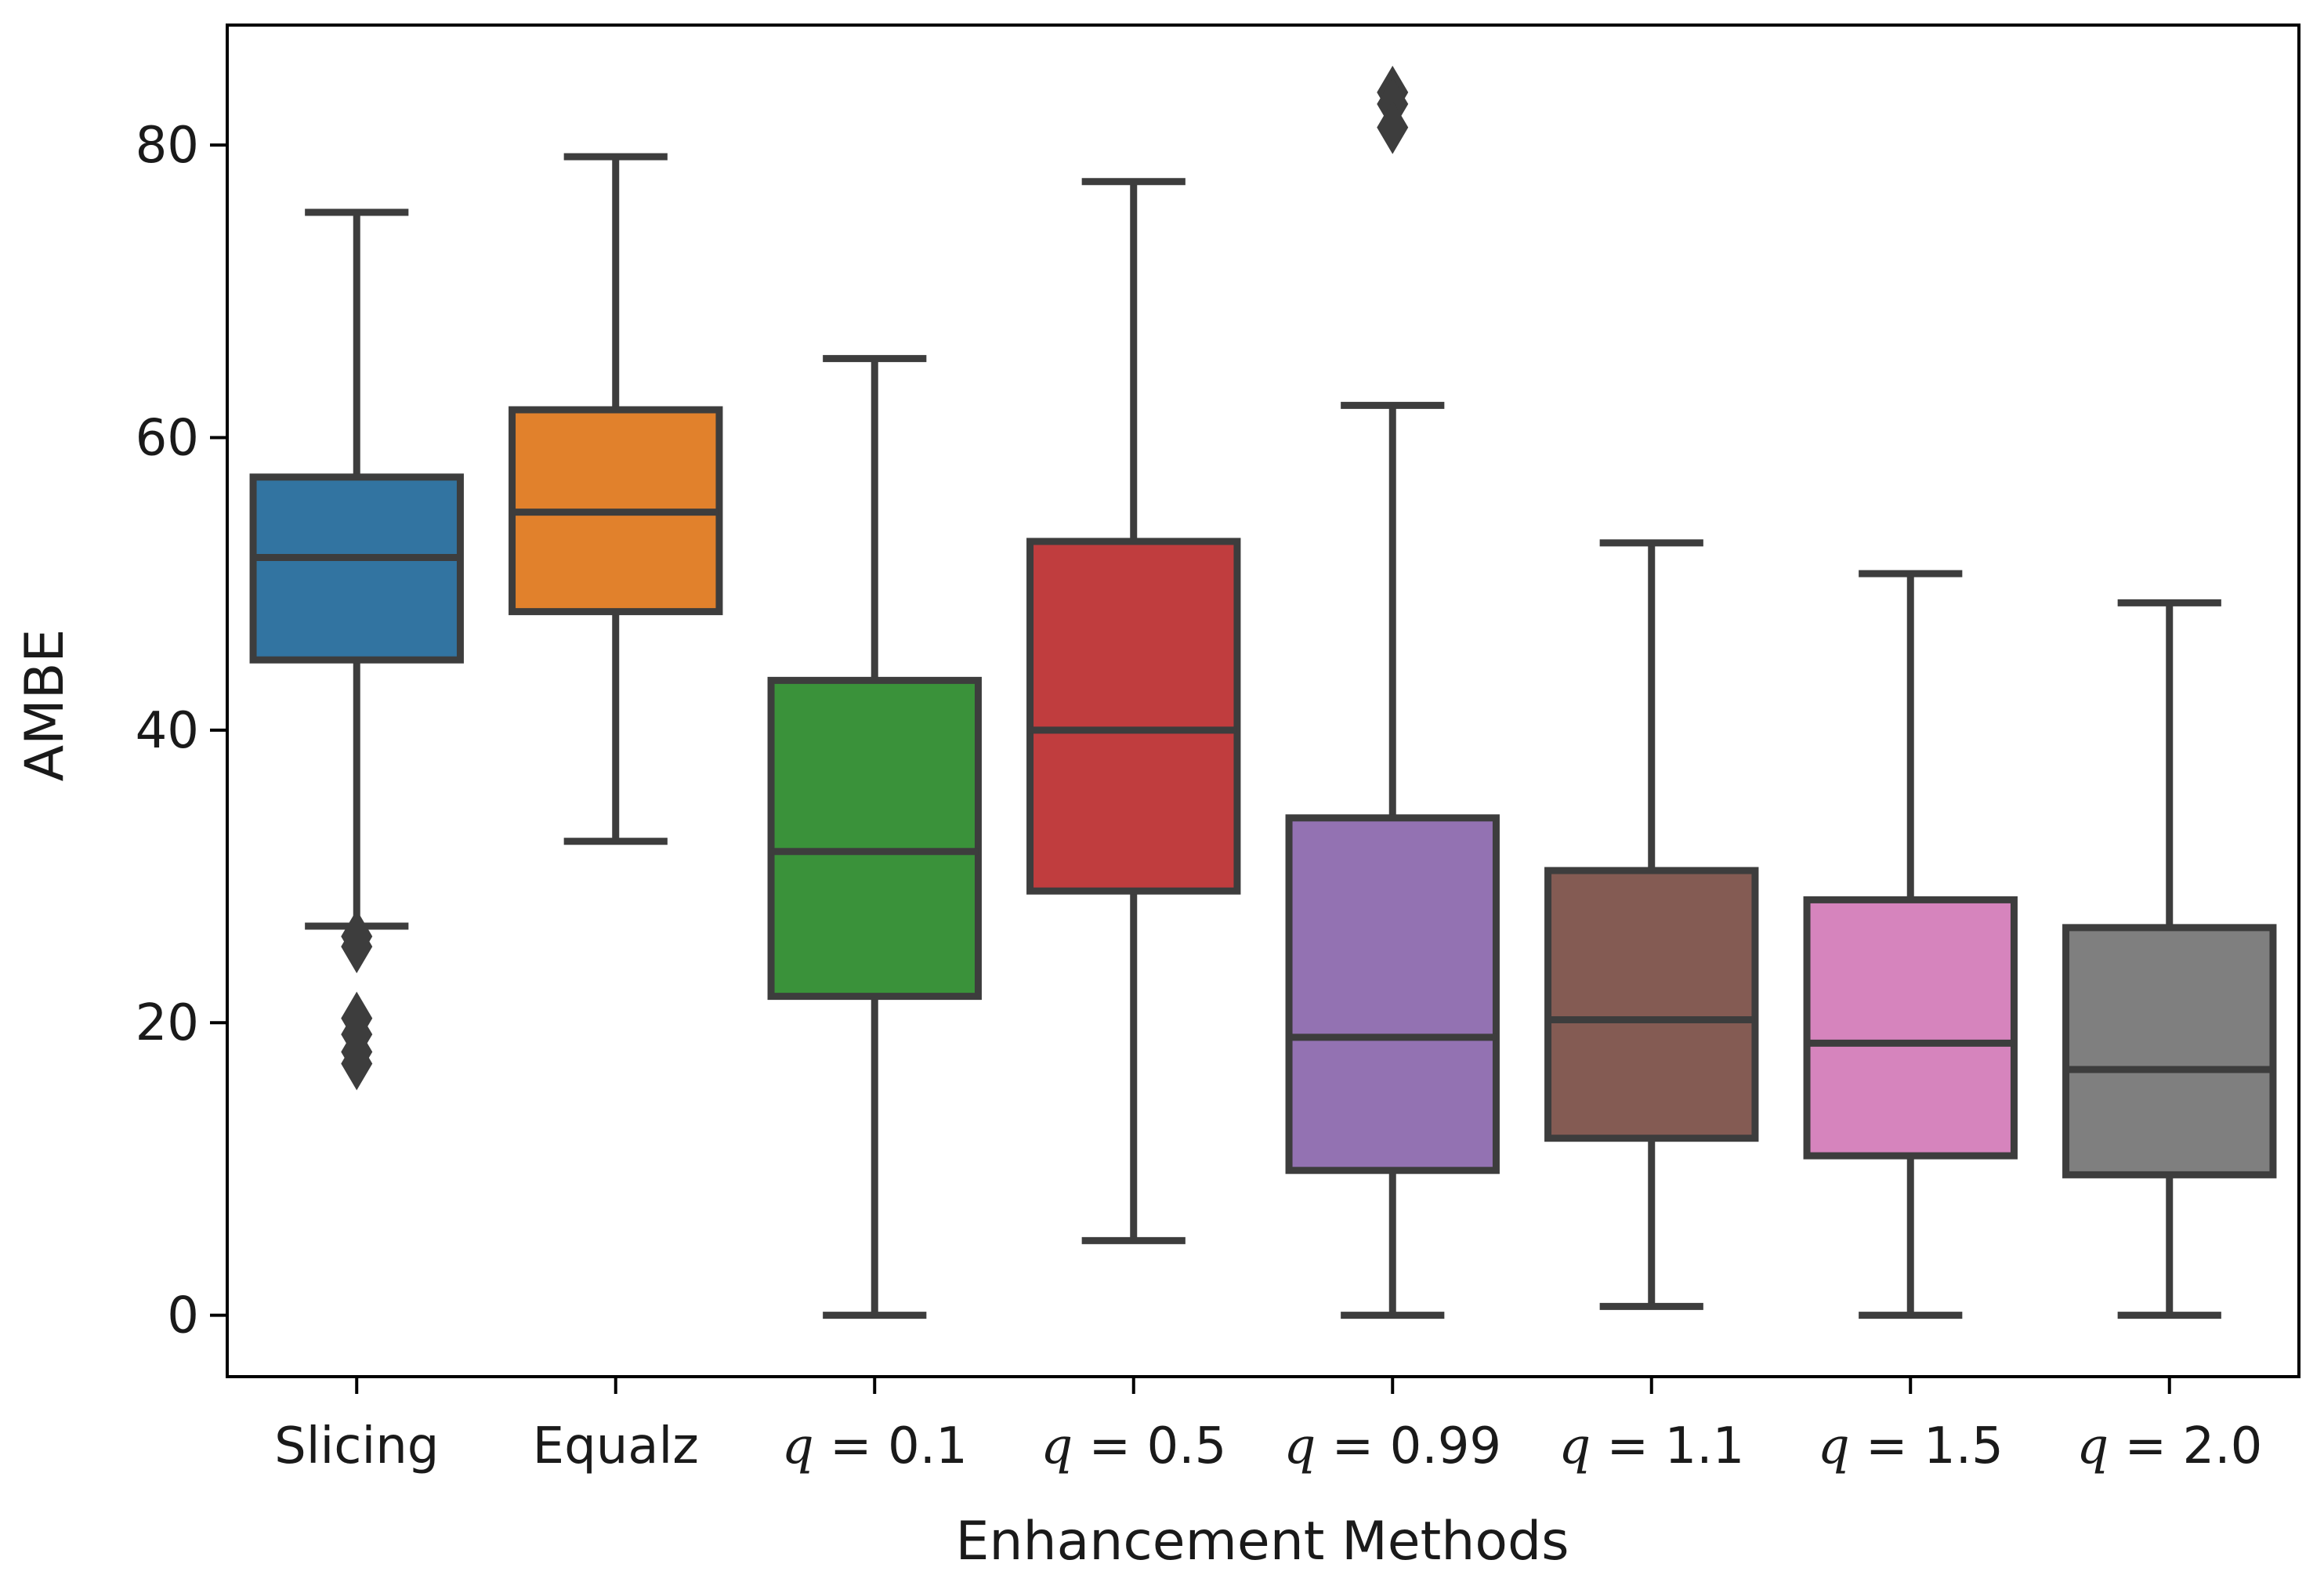 Image resolution: width=2324 pixels, height=1589 pixels. What do you see at coordinates (1262, 1542) in the screenshot?
I see `x-axis-title: Enhancement Methods` at bounding box center [1262, 1542].